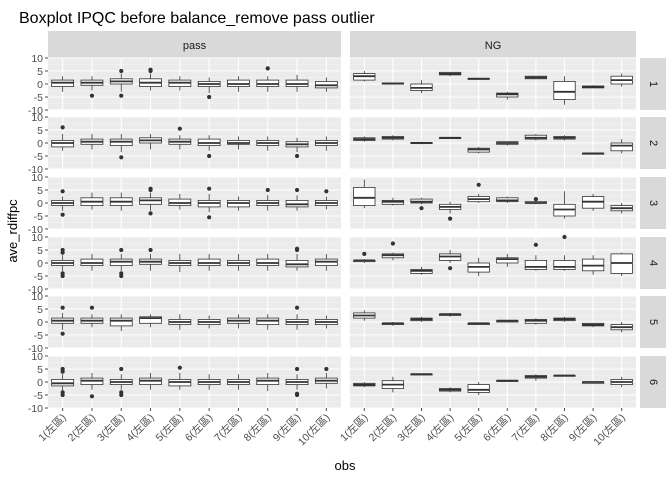 The image size is (672, 480). Describe the element at coordinates (536, 321) in the screenshot. I see `boxplot-ng-row5-obs7` at that location.